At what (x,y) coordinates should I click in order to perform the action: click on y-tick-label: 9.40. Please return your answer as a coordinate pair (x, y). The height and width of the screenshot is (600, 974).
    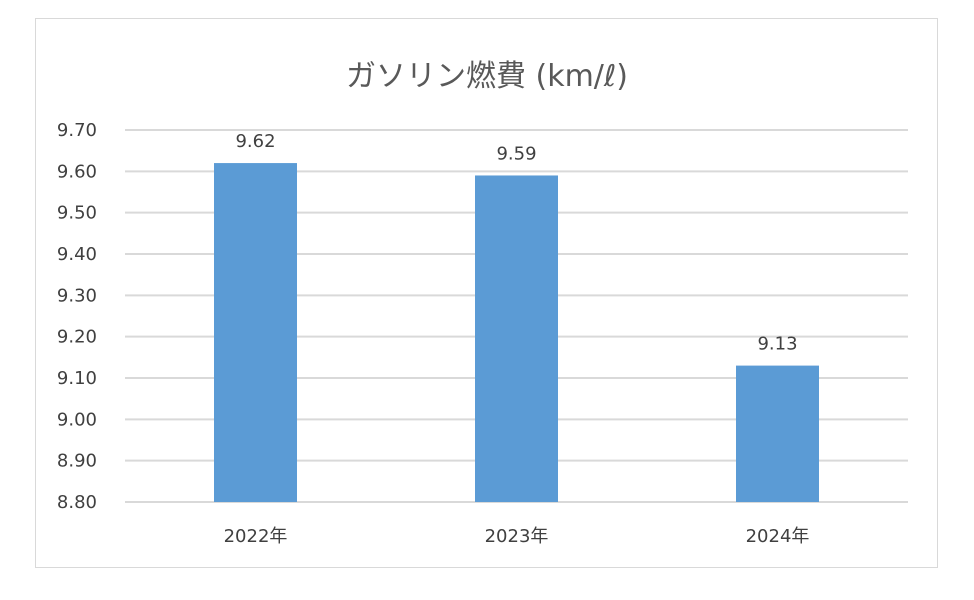
    Looking at the image, I should click on (77, 254).